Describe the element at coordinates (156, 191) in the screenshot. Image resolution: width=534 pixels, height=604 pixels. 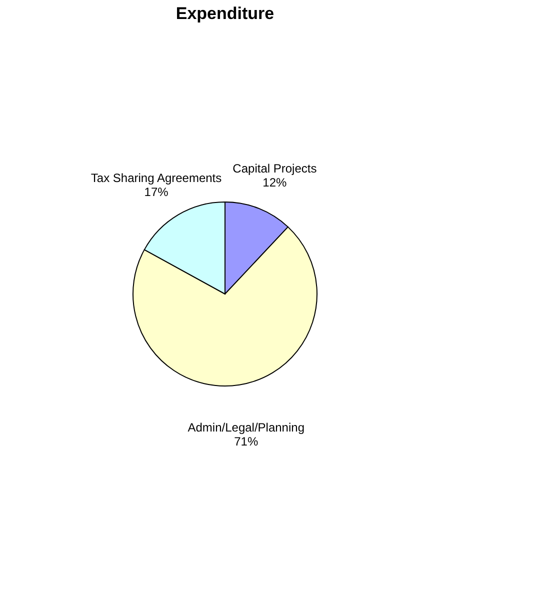
I see `data-label: 17%` at that location.